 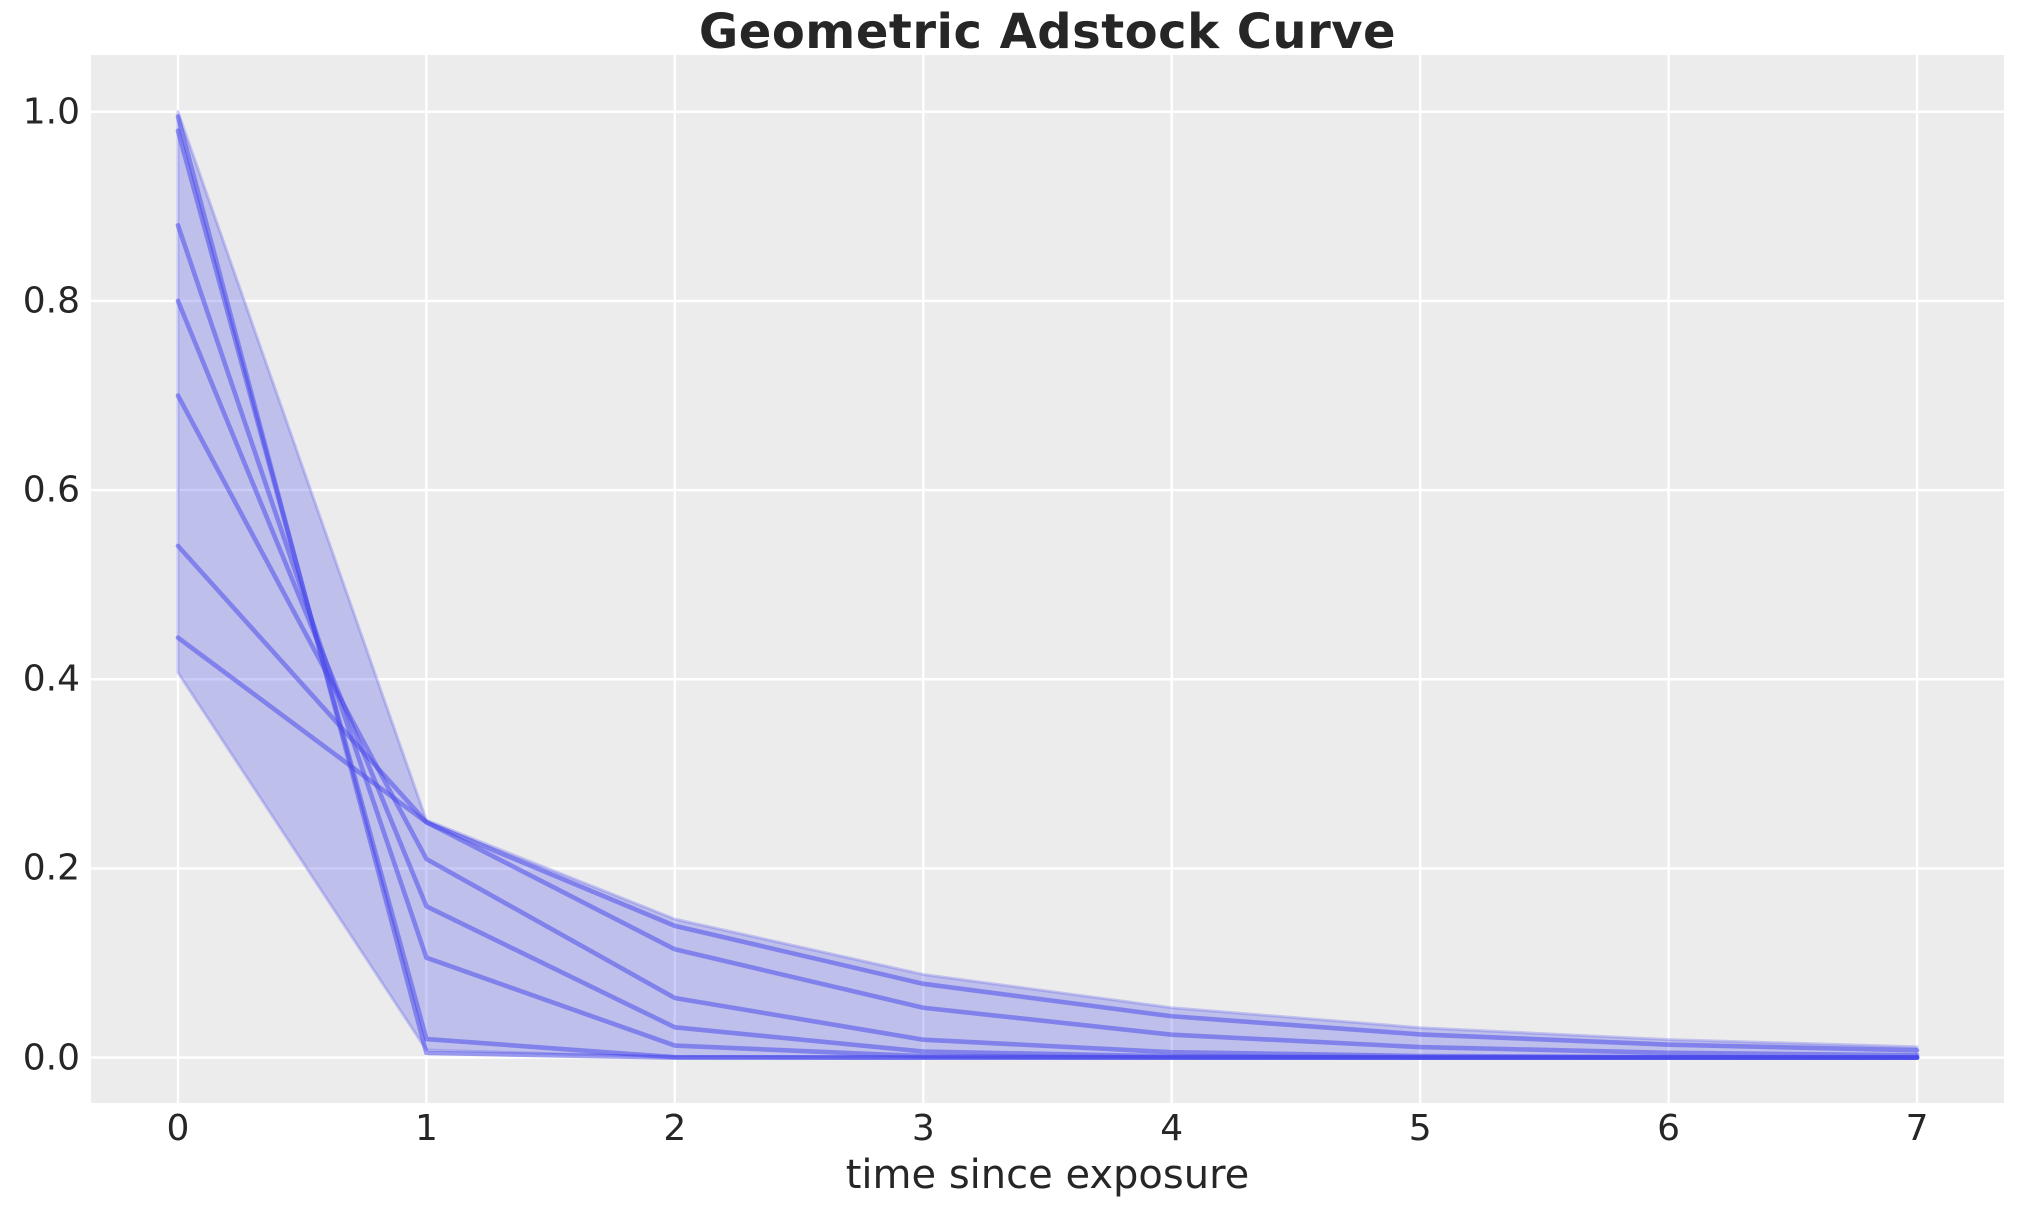 What do you see at coordinates (1047, 32) in the screenshot?
I see `chart-title: Geometric Adstock Curve` at bounding box center [1047, 32].